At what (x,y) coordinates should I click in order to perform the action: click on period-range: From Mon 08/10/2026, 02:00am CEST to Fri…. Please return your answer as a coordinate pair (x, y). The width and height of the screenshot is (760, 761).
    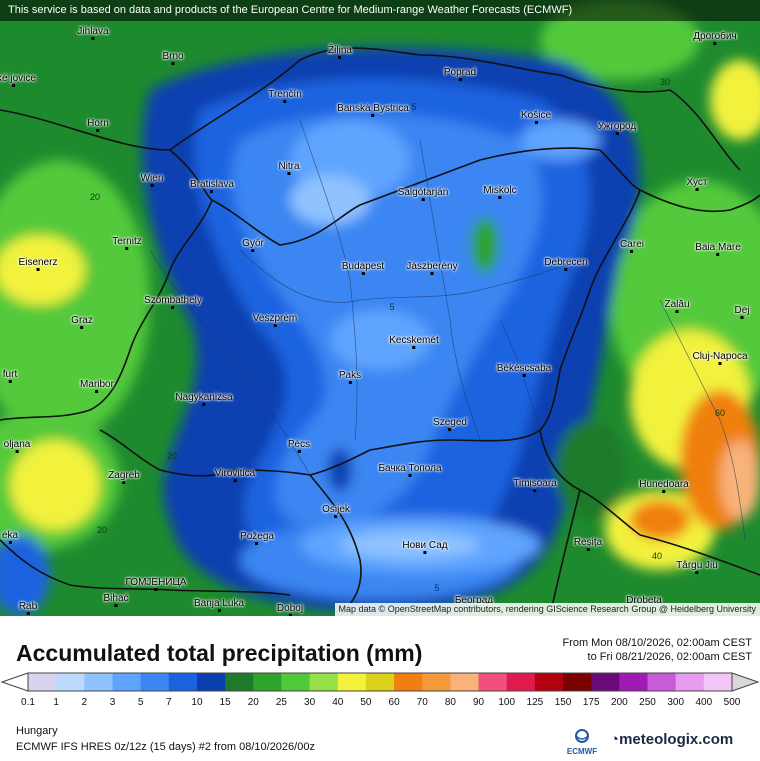
    Looking at the image, I should click on (657, 650).